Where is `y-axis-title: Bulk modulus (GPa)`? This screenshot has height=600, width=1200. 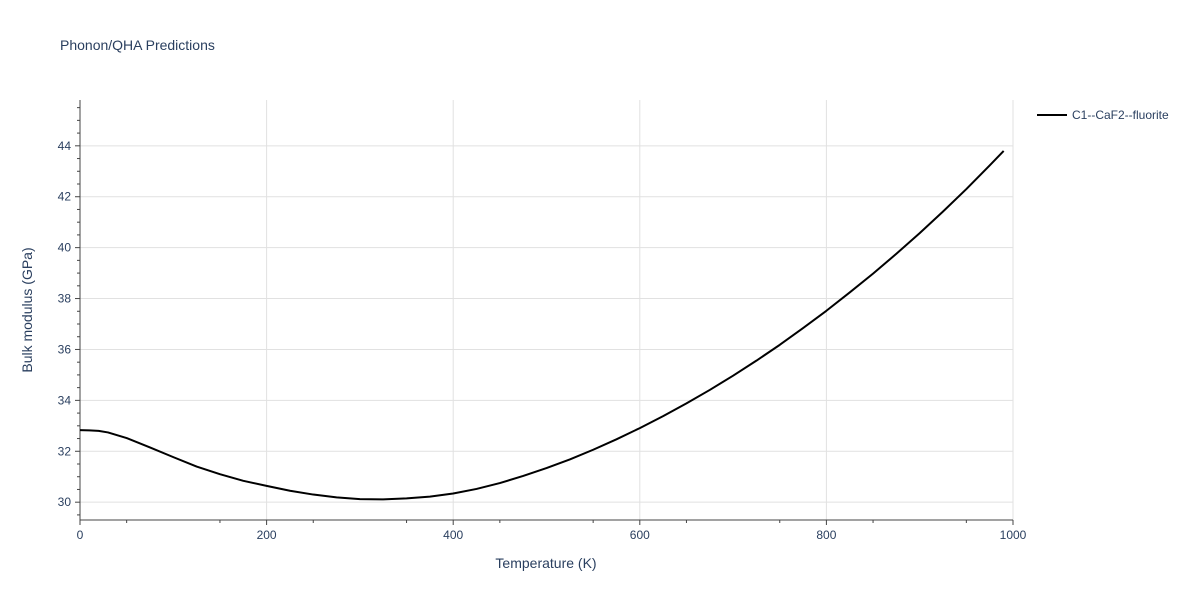 y-axis-title: Bulk modulus (GPa) is located at coordinates (27, 309).